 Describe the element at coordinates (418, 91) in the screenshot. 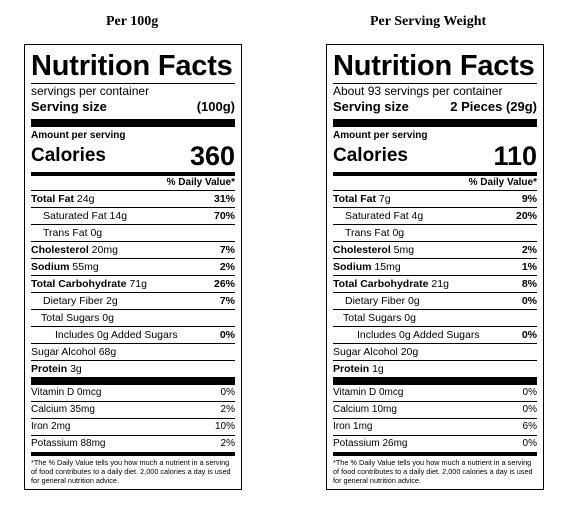

I see `servings-per-container: About 93 servings per container` at that location.